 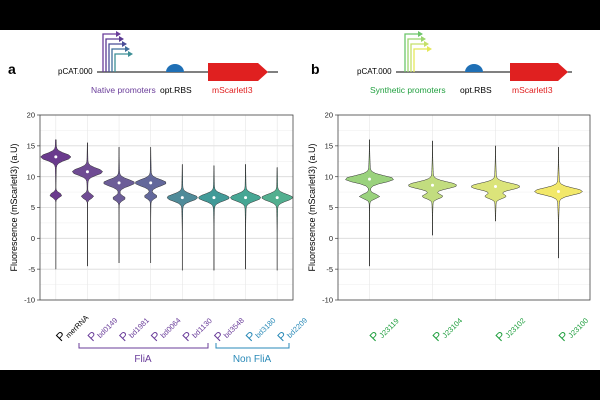 I want to click on violin-bd0064, so click(x=151, y=204).